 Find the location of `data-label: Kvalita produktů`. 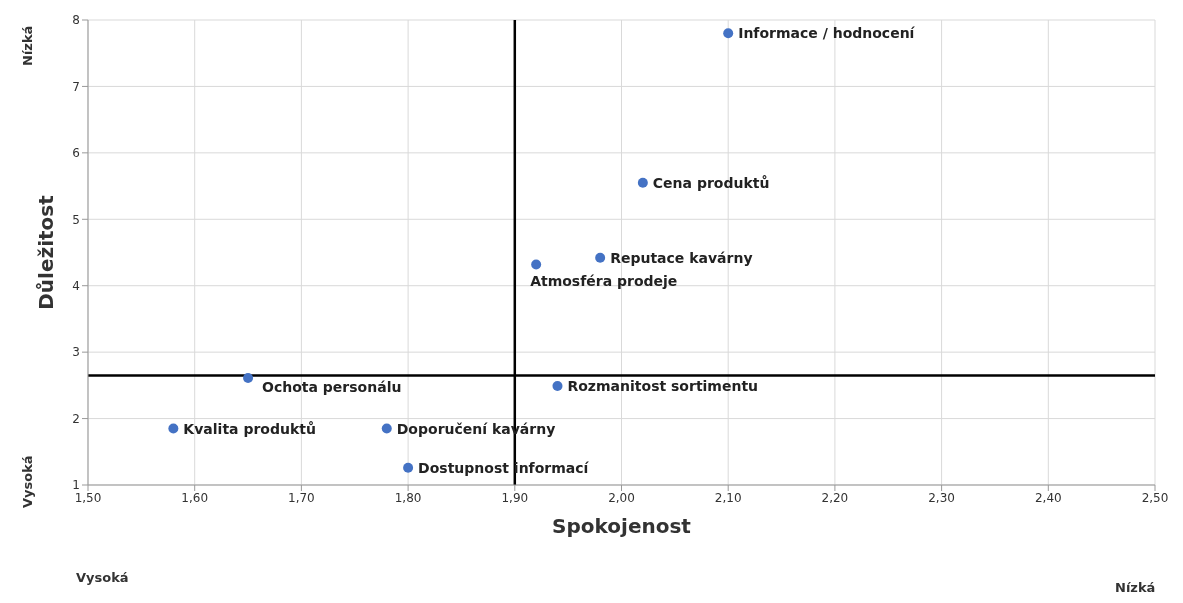

data-label: Kvalita produktů is located at coordinates (249, 428).